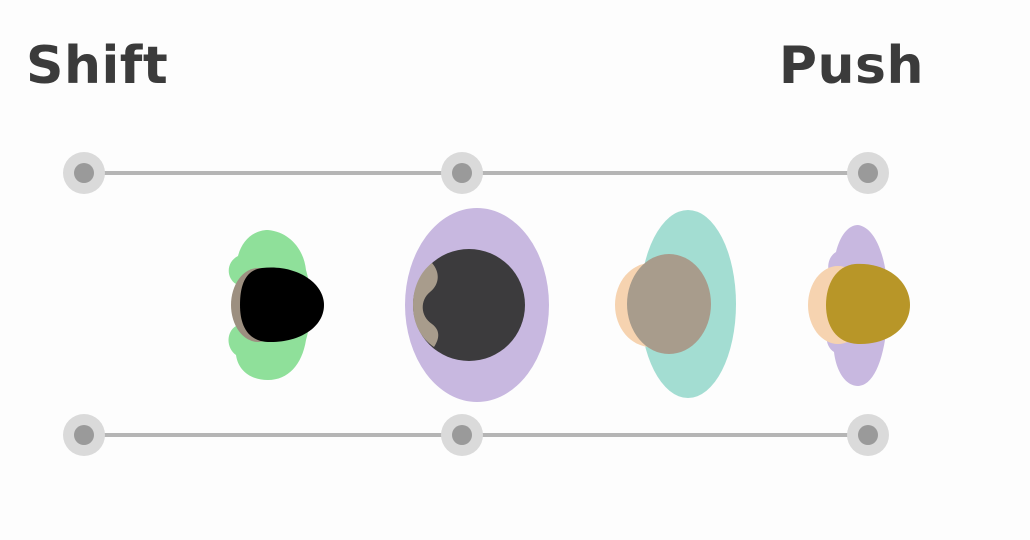 This screenshot has height=540, width=1030. What do you see at coordinates (868, 435) in the screenshot?
I see `bottom-handle-right` at bounding box center [868, 435].